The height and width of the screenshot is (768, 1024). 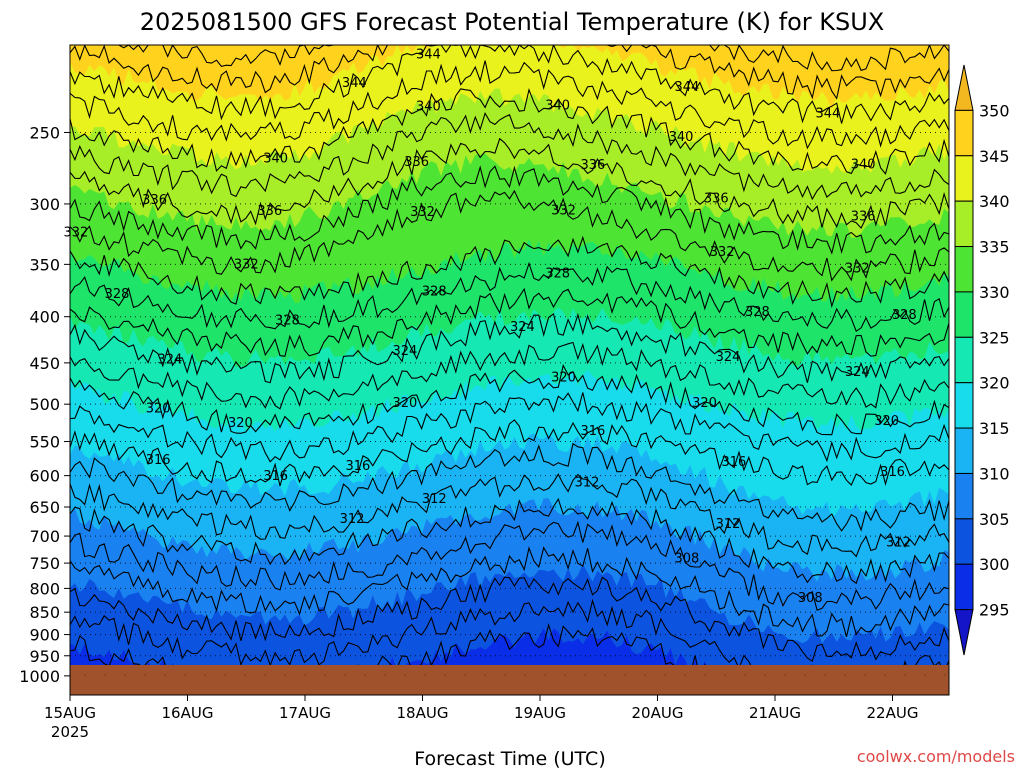 What do you see at coordinates (434, 499) in the screenshot?
I see `contour-label-48: 312` at bounding box center [434, 499].